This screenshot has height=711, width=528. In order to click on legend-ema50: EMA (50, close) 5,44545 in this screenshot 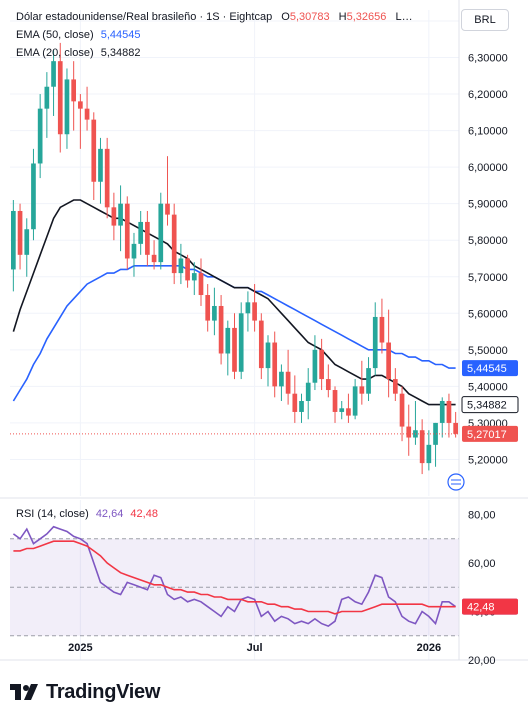, I will do `click(78, 35)`.